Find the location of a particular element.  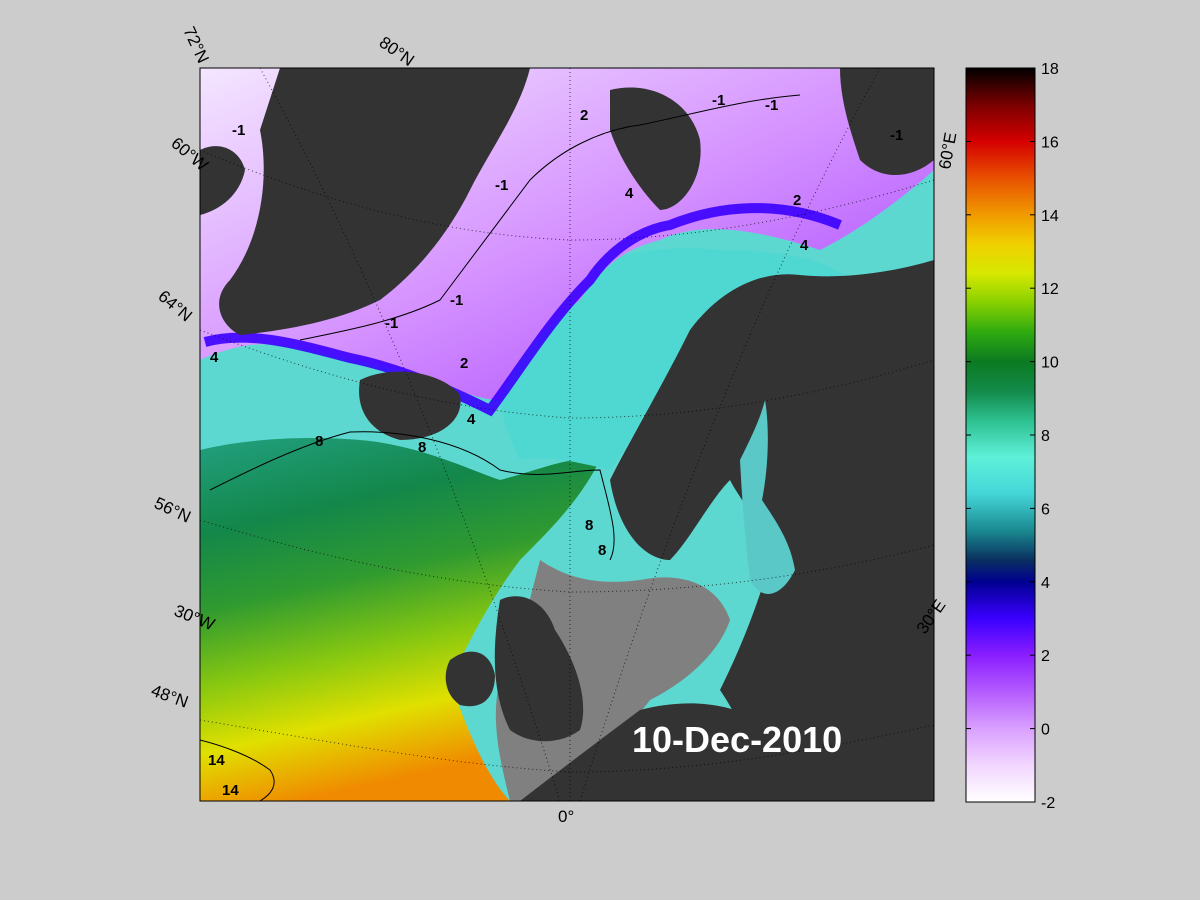

lat-label-64: 64°N is located at coordinates (174, 306).